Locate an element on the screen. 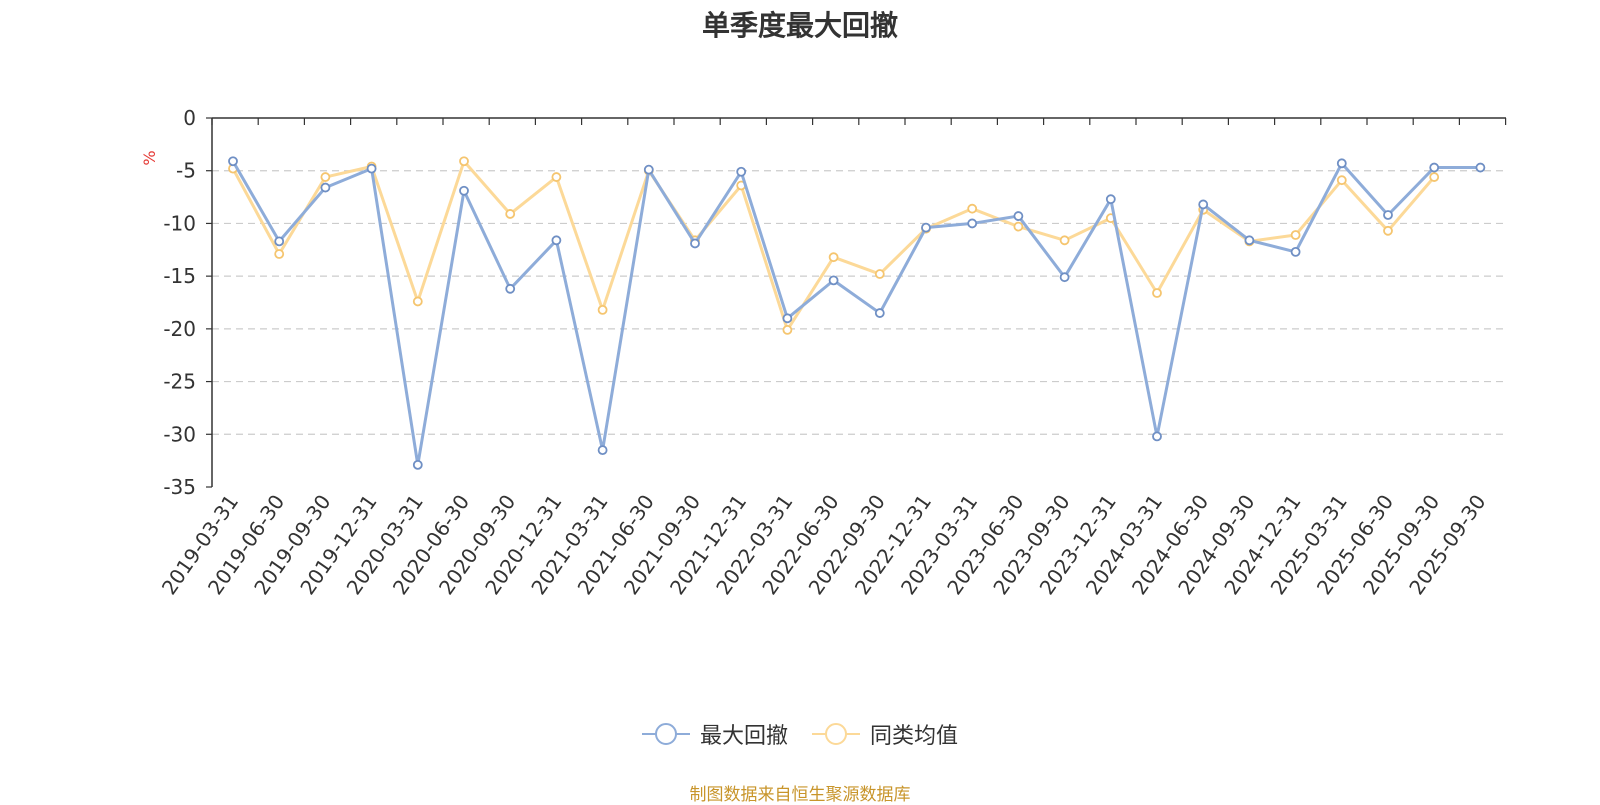  y-tick-label-5: -25 is located at coordinates (179, 382).